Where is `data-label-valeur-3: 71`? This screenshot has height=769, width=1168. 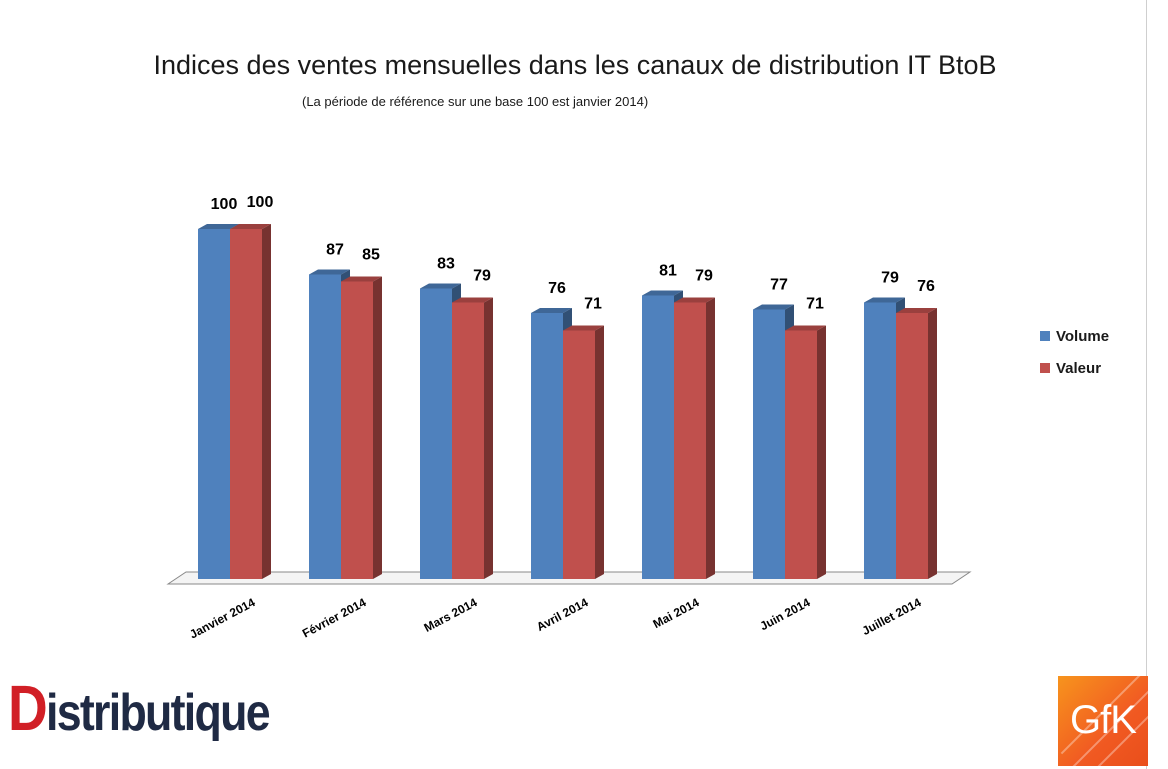
data-label-valeur-3: 71 is located at coordinates (593, 304).